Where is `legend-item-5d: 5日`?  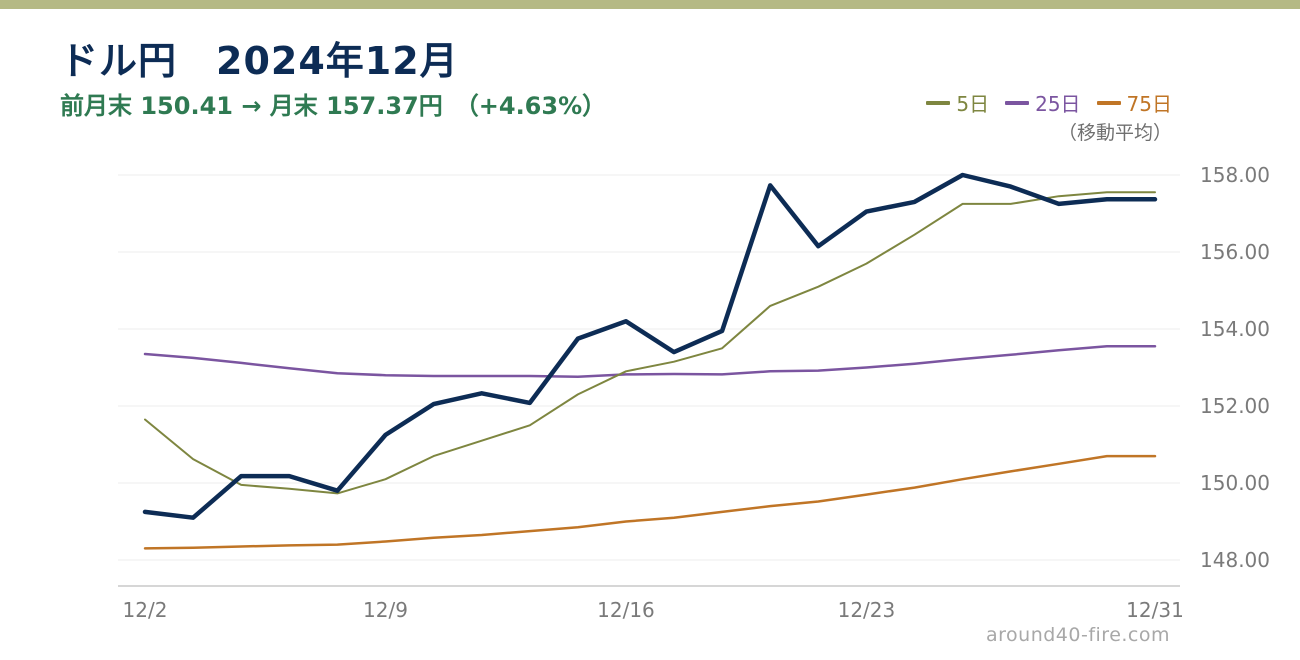
legend-item-5d: 5日 is located at coordinates (957, 102).